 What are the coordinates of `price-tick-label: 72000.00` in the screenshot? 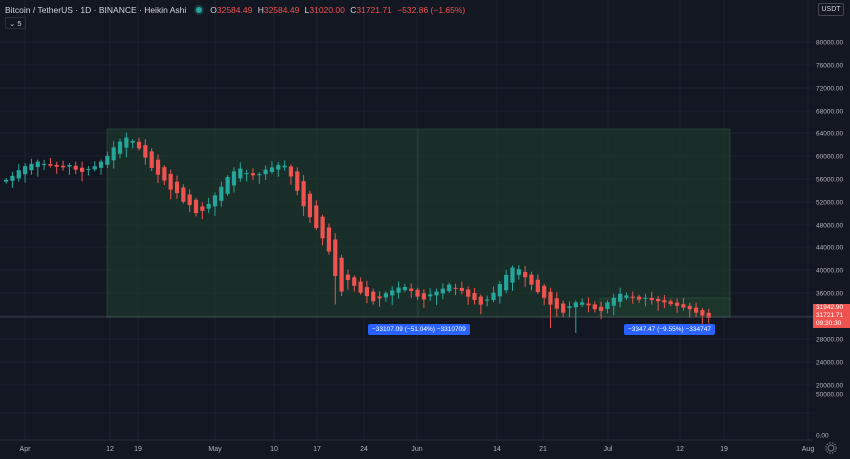 It's located at (829, 89).